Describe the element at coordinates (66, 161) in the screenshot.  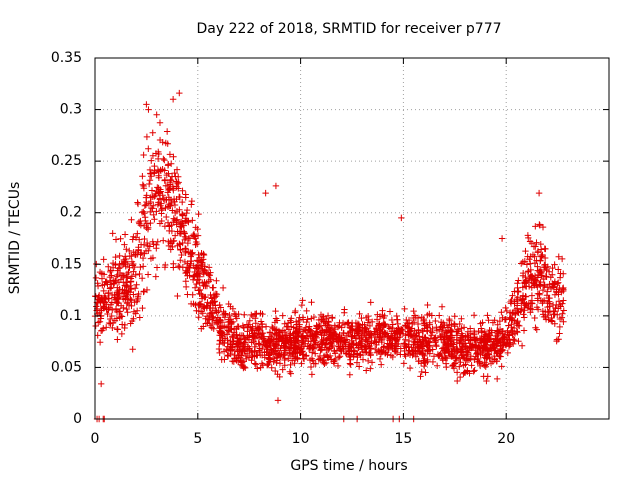
I see `y-tick-label: 0.25` at that location.